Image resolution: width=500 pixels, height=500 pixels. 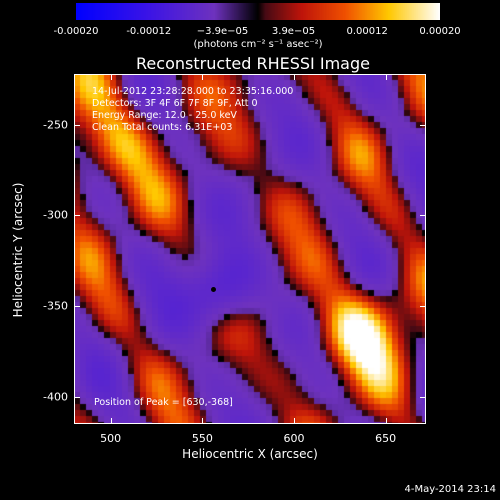 I want to click on x-tick-label: 650, so click(x=386, y=438).